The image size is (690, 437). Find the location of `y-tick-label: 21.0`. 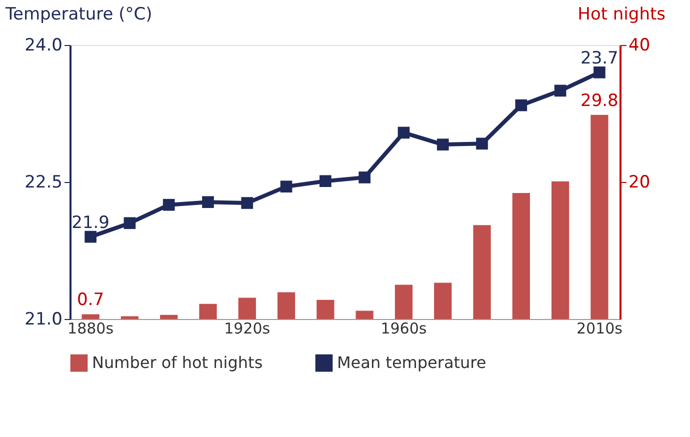

y-tick-label: 21.0 is located at coordinates (43, 320).